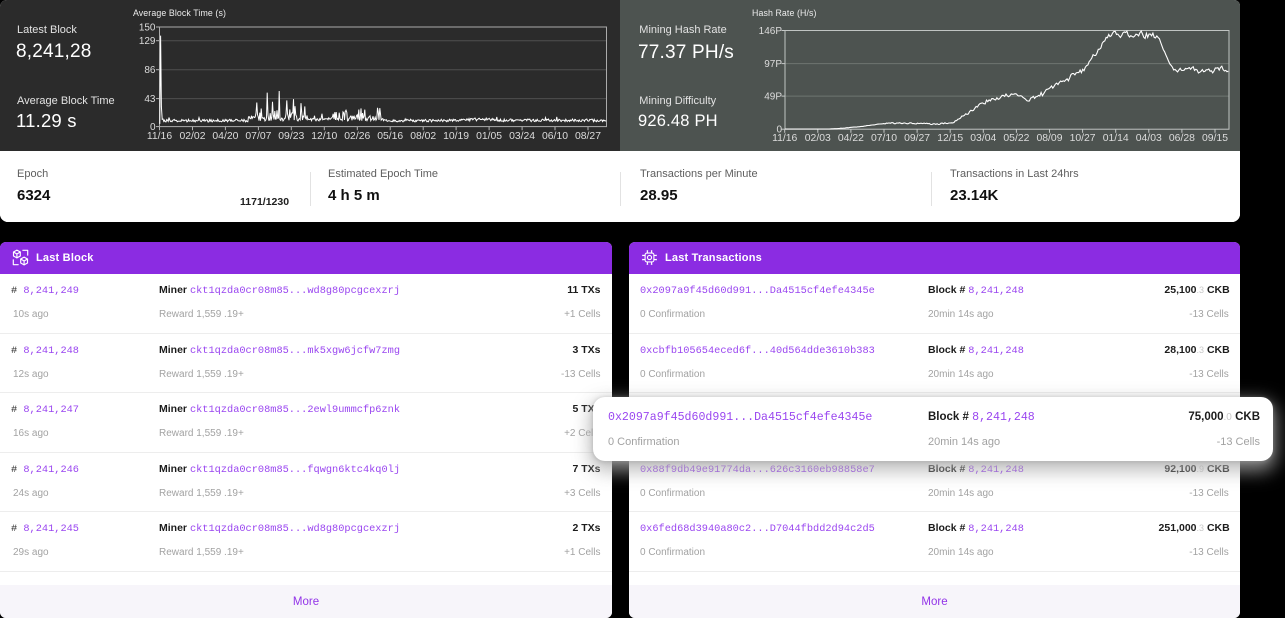  I want to click on svg-text: Average Block Time (s), so click(179, 13).